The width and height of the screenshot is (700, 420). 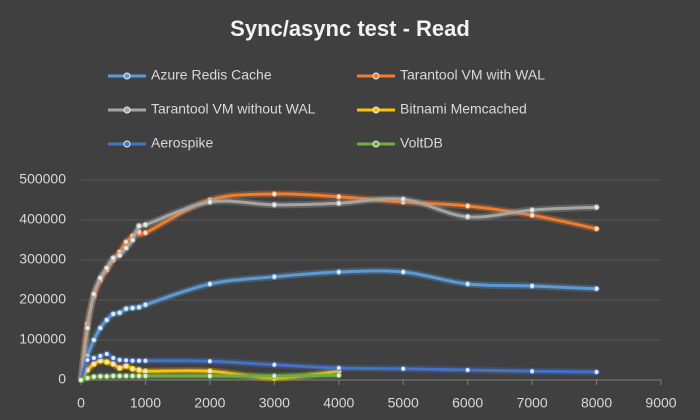 I want to click on y-tick-label: 300000, so click(x=42, y=259).